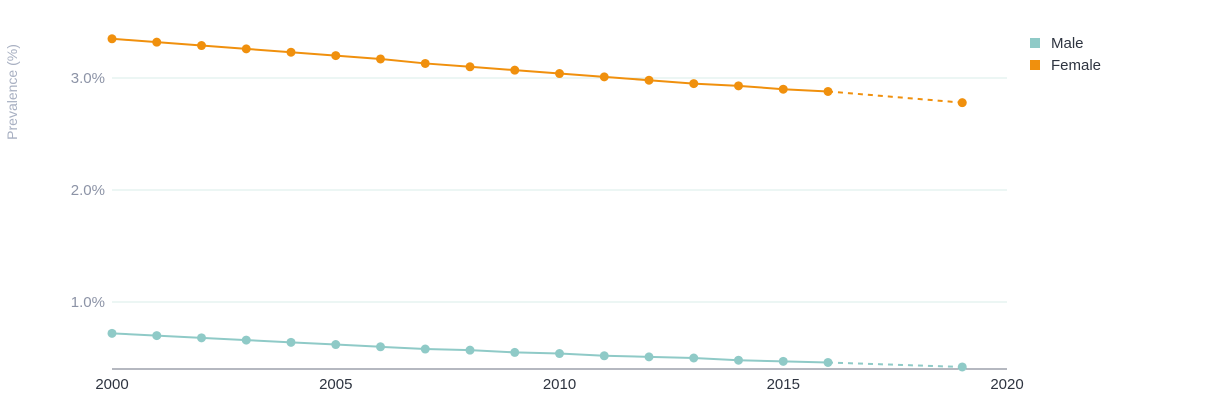  I want to click on x-tick-label: 2015, so click(783, 384).